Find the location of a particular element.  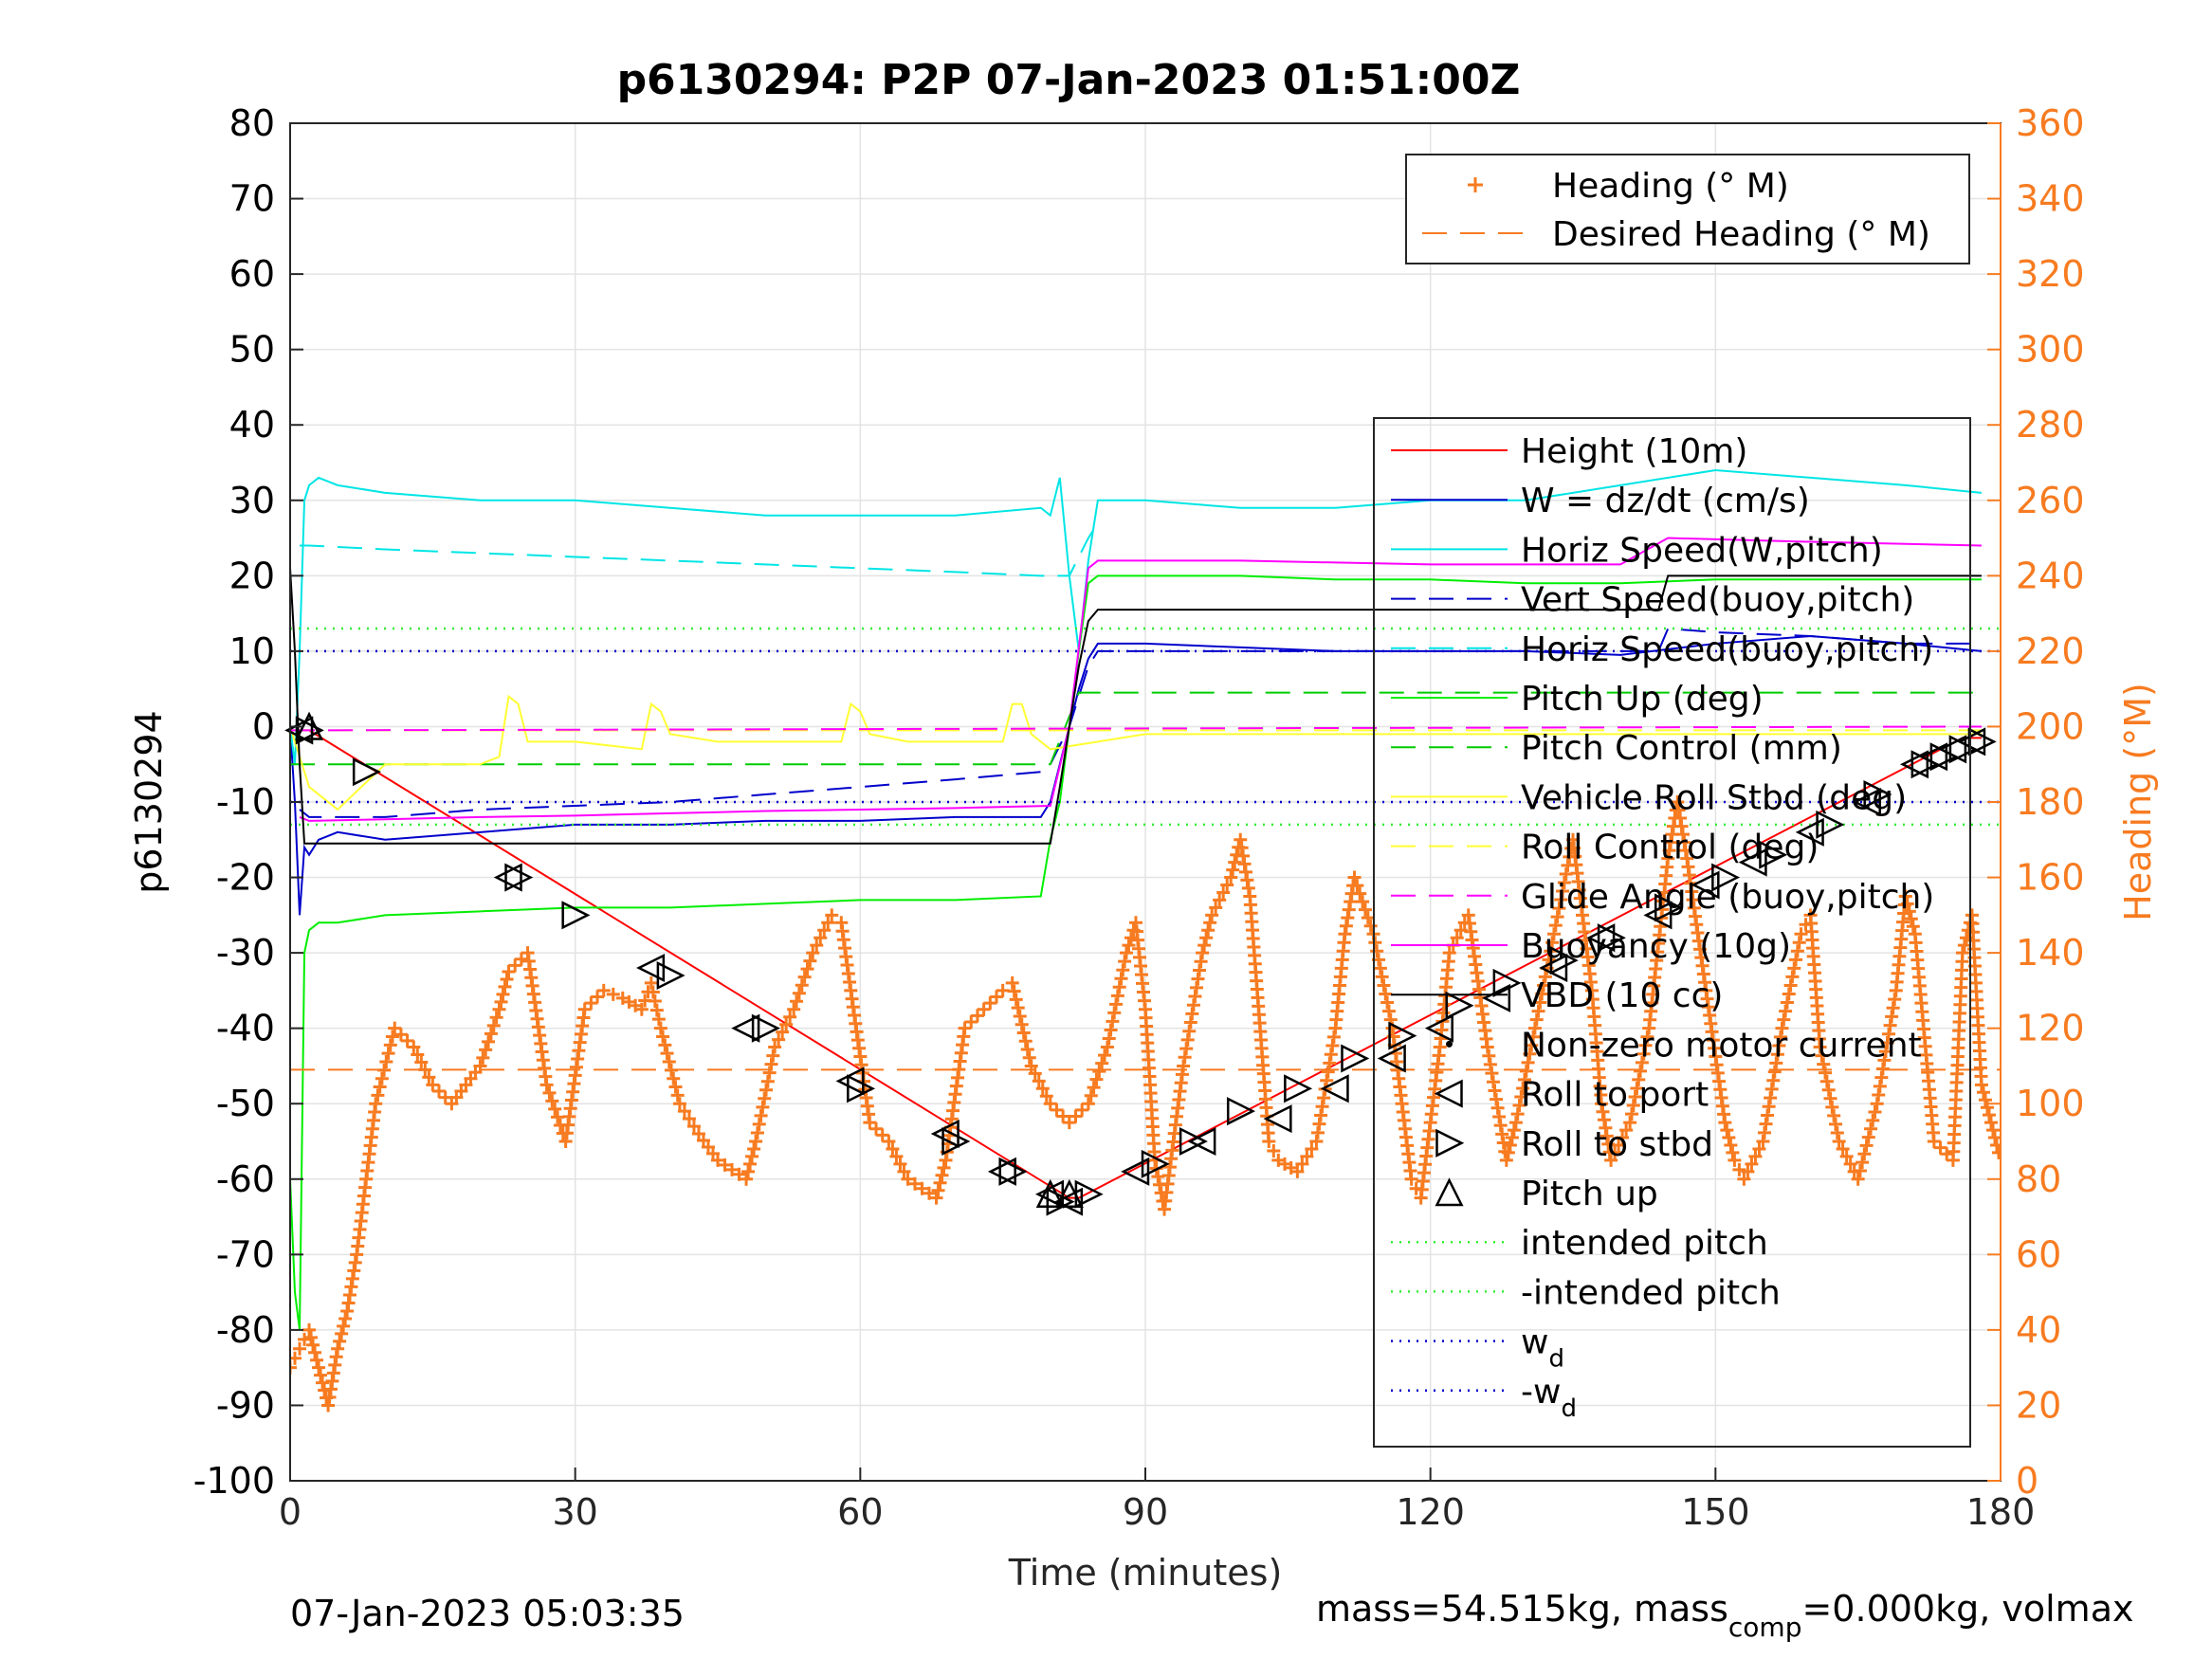

y-tick-label: 10 is located at coordinates (252, 651).